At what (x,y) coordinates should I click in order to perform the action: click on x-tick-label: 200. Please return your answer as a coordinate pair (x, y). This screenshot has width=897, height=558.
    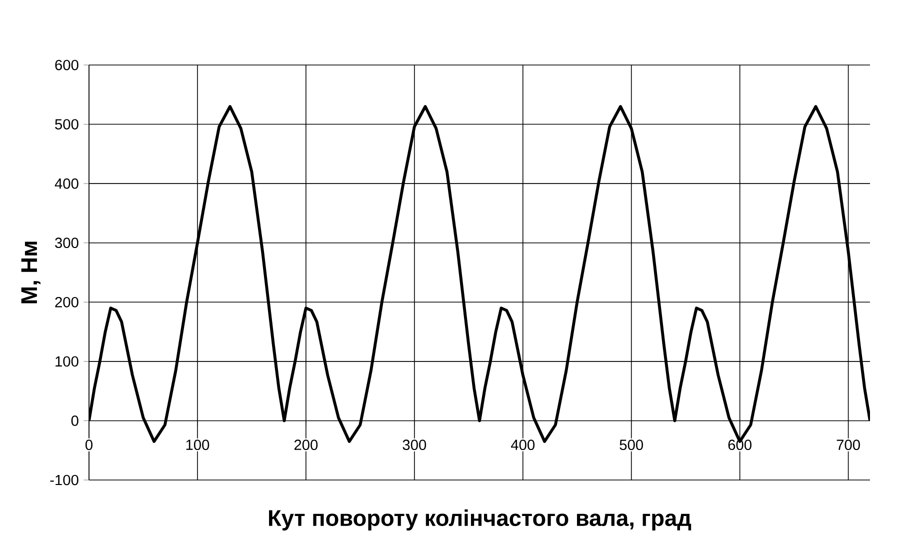
    Looking at the image, I should click on (306, 445).